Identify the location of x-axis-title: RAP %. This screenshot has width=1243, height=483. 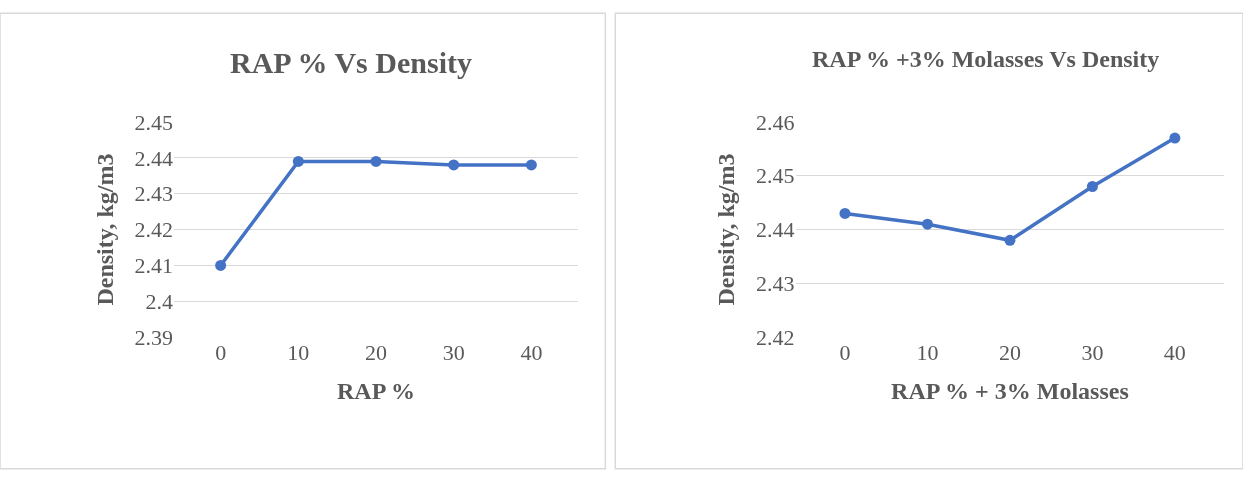
(376, 391).